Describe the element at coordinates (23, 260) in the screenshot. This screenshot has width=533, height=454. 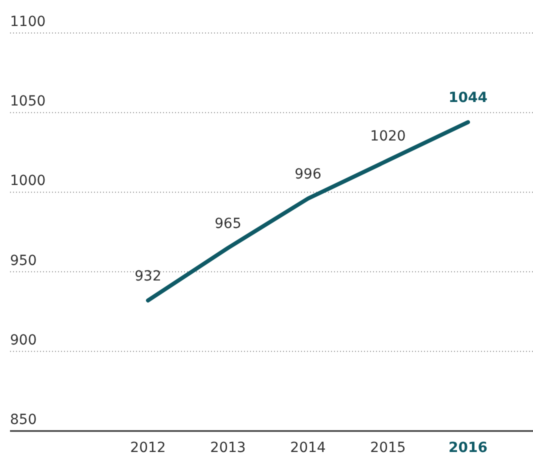
I see `y-tick-label: 950` at that location.